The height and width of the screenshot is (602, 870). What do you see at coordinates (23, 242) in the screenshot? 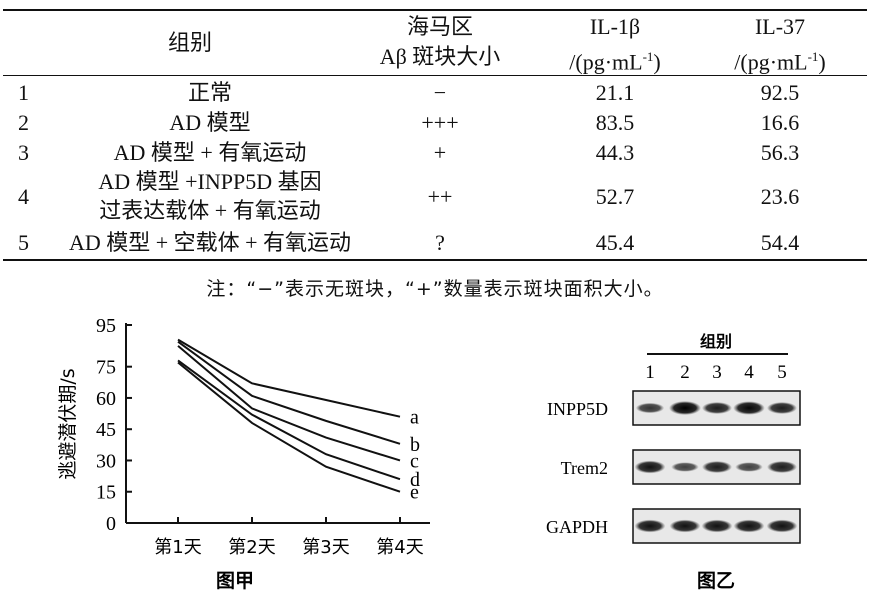
I see `row5-num: 5` at bounding box center [23, 242].